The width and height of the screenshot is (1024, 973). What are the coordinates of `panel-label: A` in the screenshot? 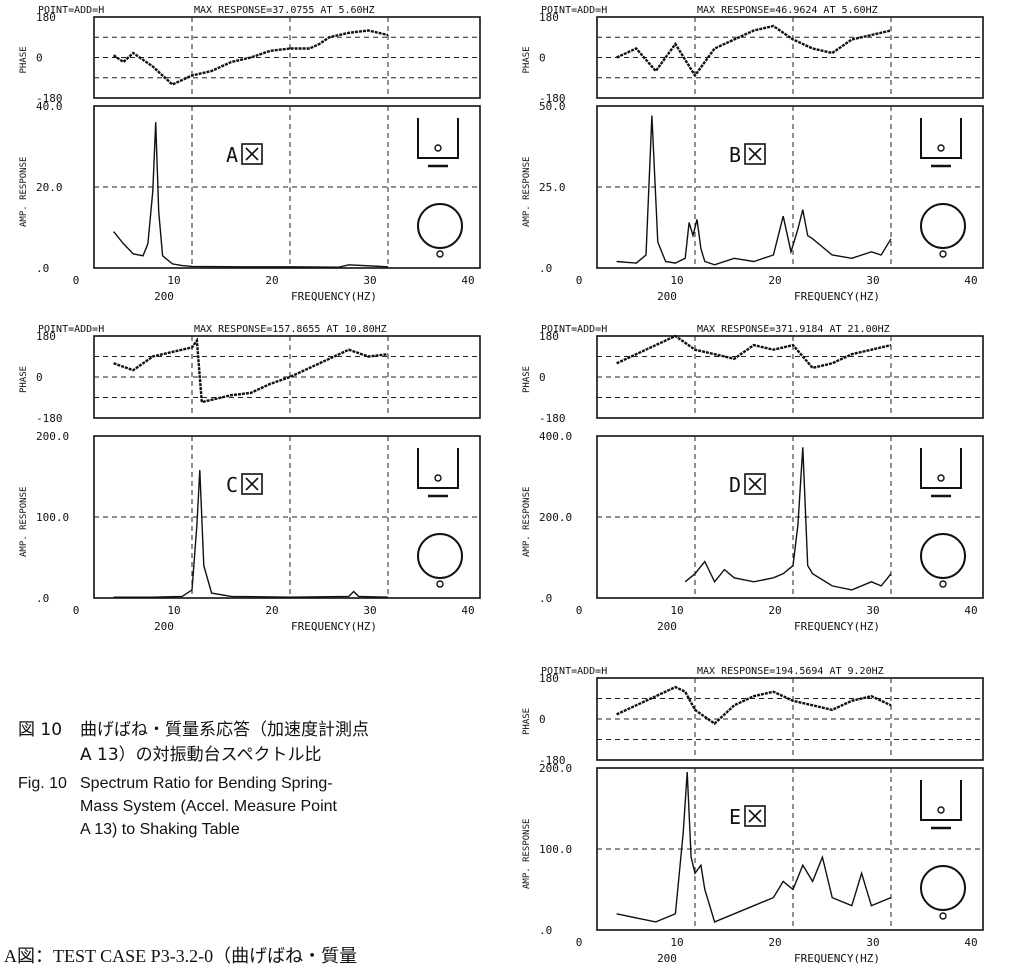 It's located at (232, 155).